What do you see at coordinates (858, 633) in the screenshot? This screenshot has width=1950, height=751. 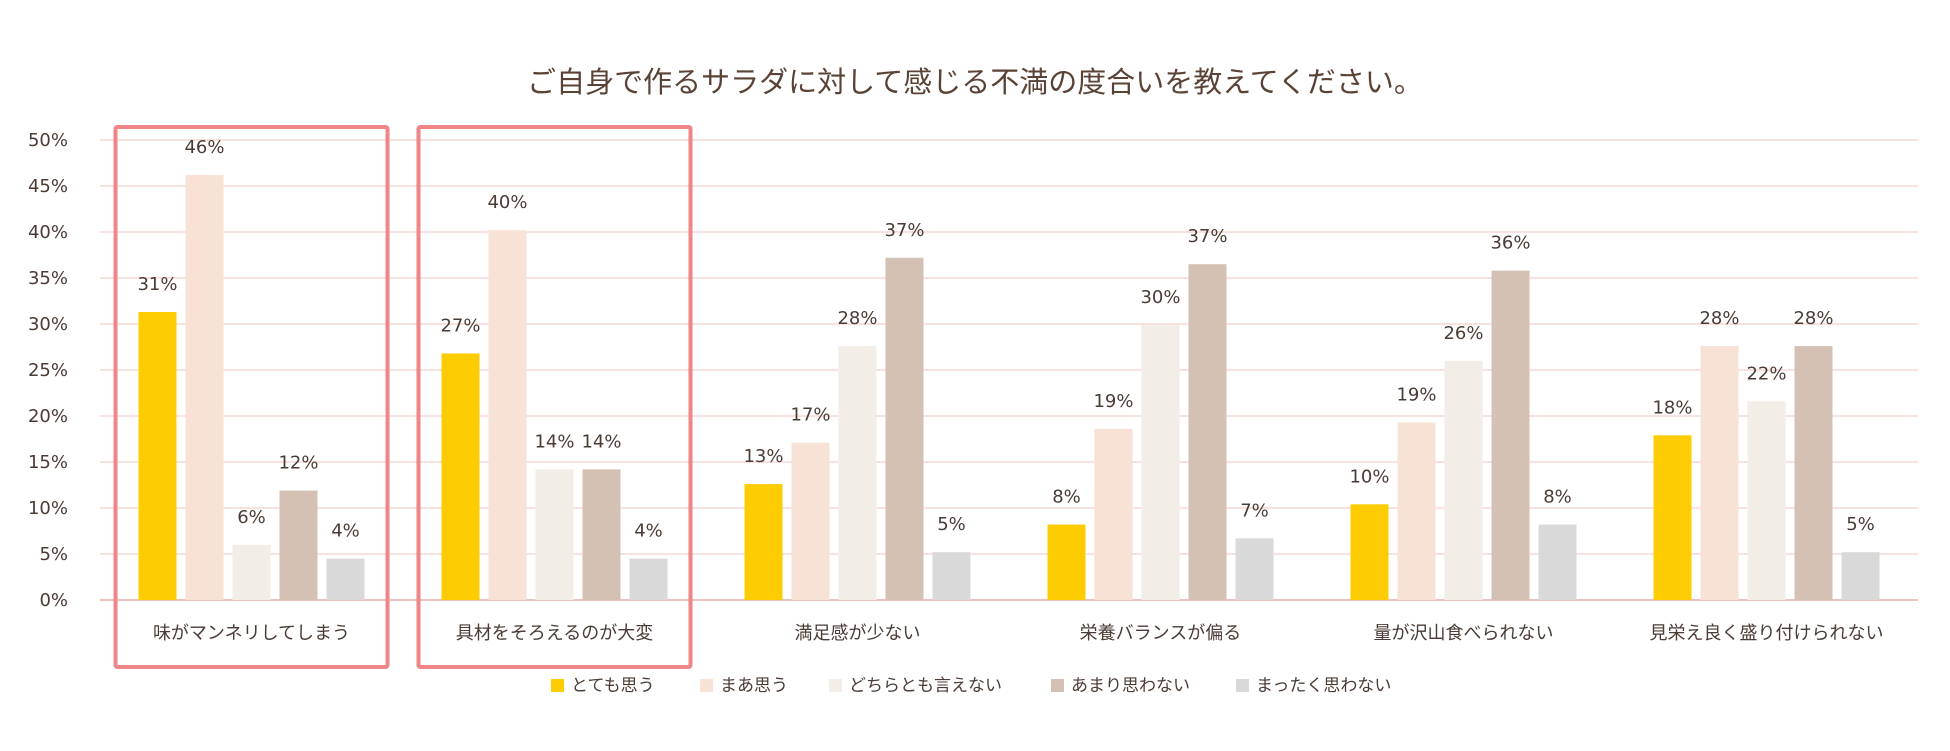 I see `category-label: 満足感が少ない` at bounding box center [858, 633].